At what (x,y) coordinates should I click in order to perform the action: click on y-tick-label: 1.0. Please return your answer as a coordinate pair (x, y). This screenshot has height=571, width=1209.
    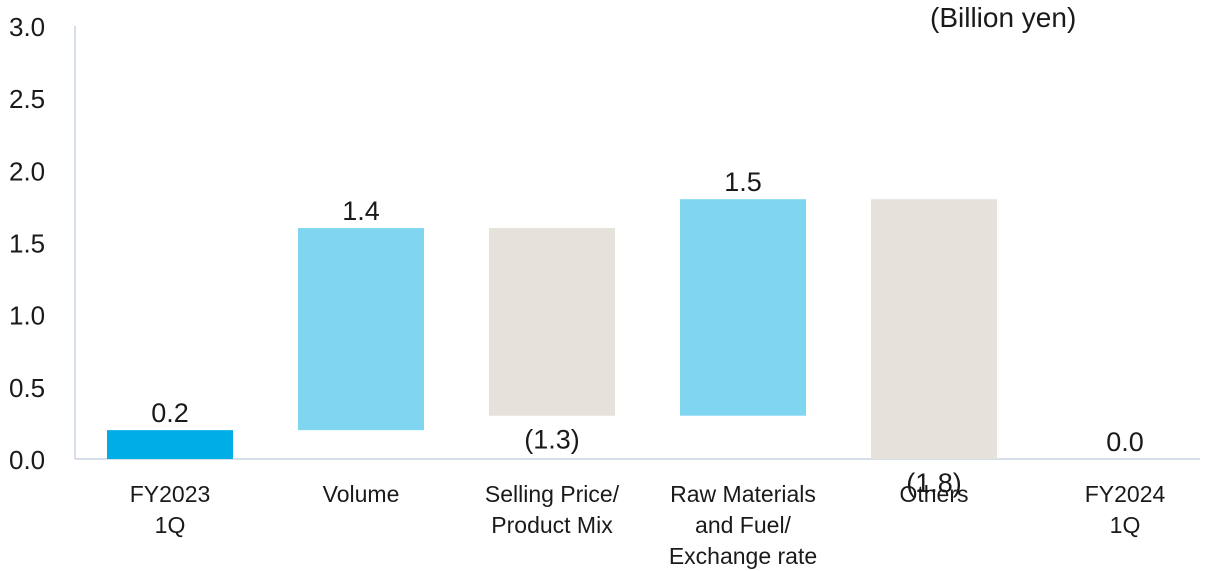
    Looking at the image, I should click on (27, 316).